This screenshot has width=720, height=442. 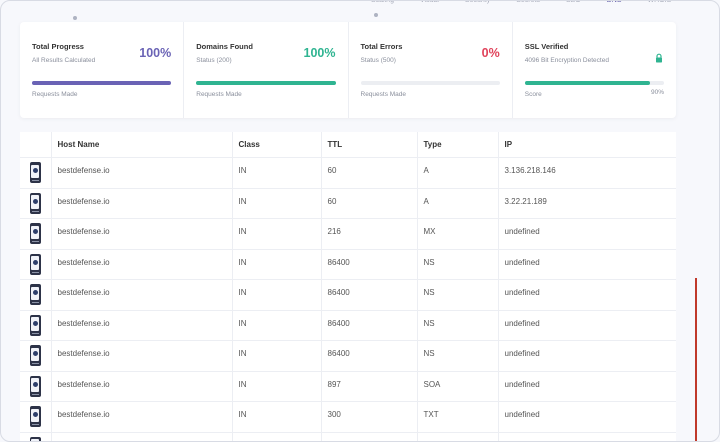 What do you see at coordinates (659, 56) in the screenshot?
I see `lock-icon` at bounding box center [659, 56].